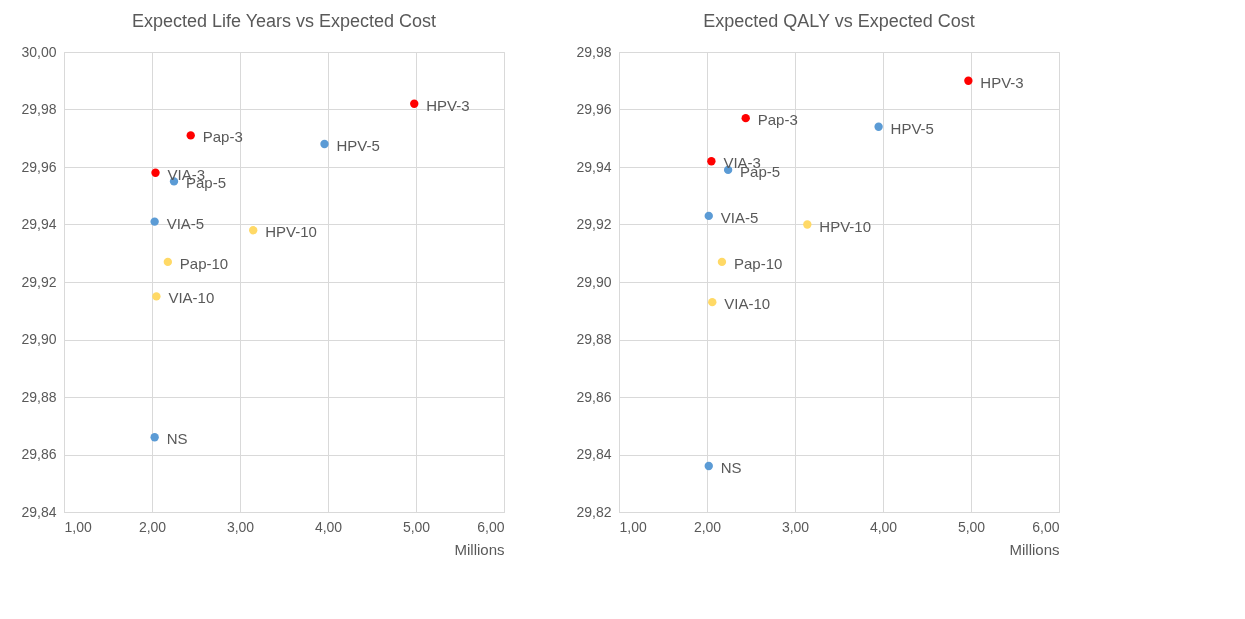 The height and width of the screenshot is (619, 1245). I want to click on chart-title: Expected QALY vs Expected Cost, so click(839, 21).